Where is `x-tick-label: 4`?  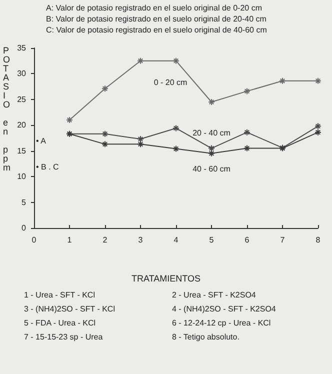
x-tick-label: 4 is located at coordinates (176, 240).